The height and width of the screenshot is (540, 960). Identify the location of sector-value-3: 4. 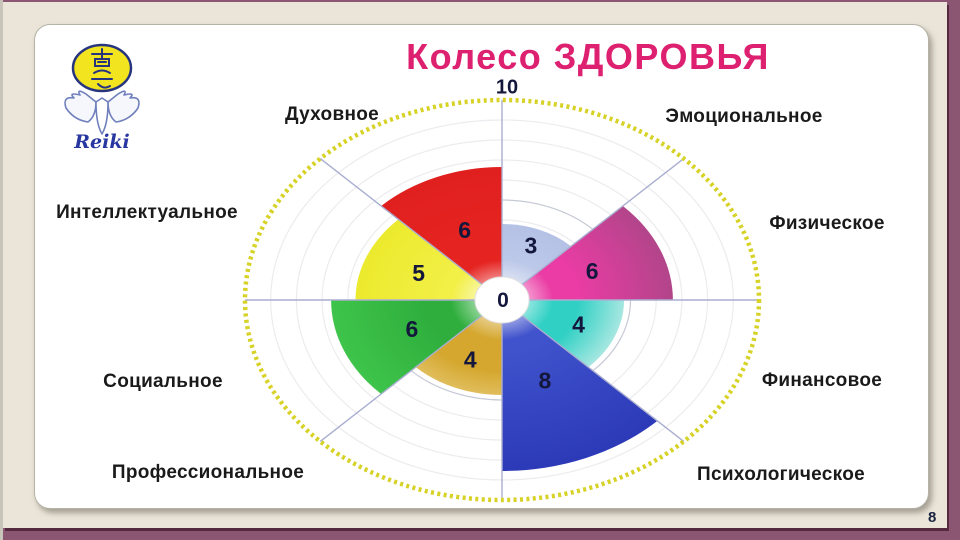
(578, 325).